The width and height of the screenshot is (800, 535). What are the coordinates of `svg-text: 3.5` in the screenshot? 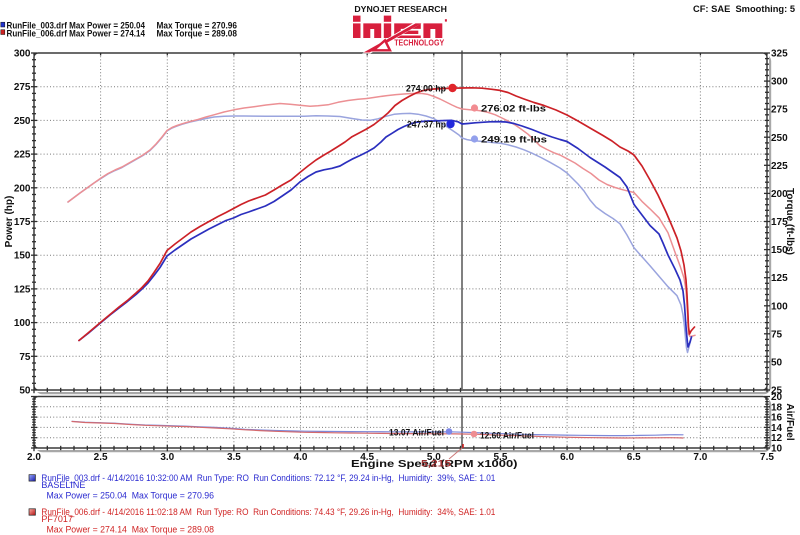 It's located at (234, 457).